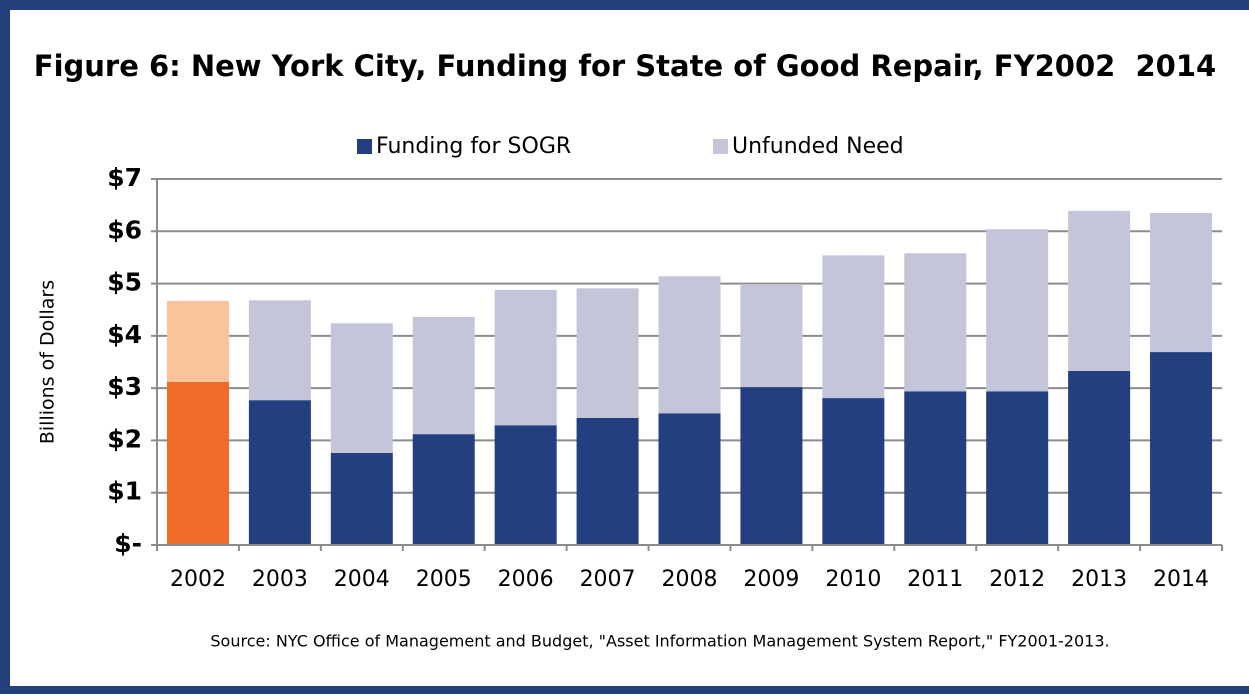 The image size is (1249, 698). I want to click on y-tick-label: $-, so click(128, 543).